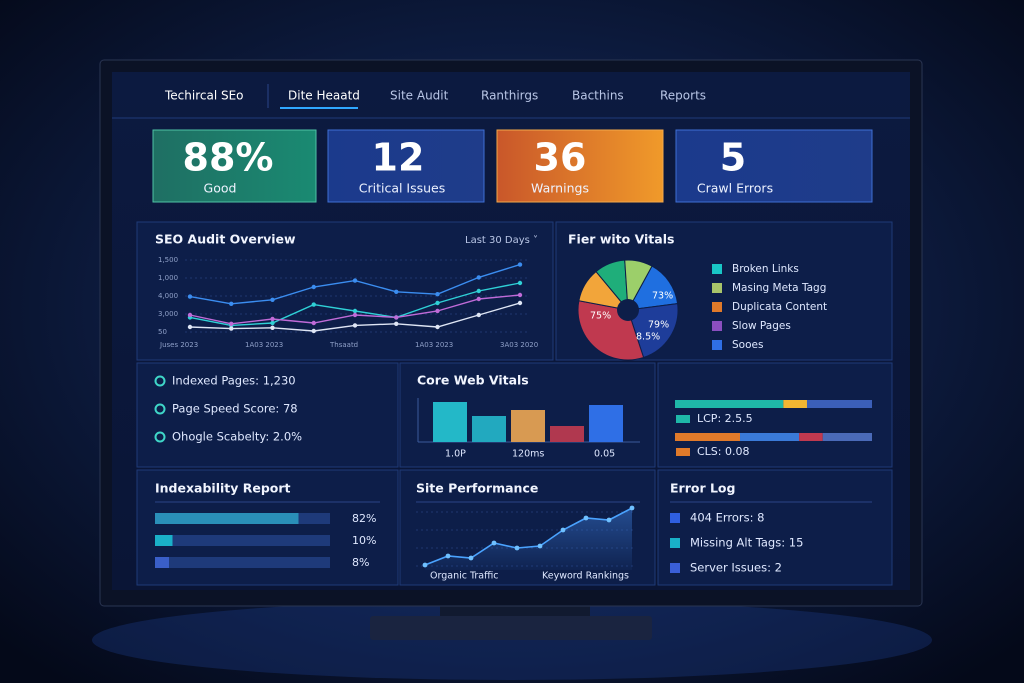  What do you see at coordinates (779, 288) in the screenshot?
I see `legend-label: Masing Meta Tagg` at bounding box center [779, 288].